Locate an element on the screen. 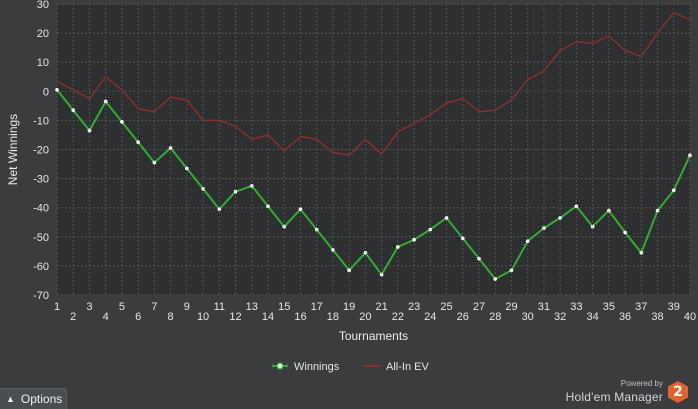 This screenshot has width=698, height=409. x-tick-label: 36 is located at coordinates (625, 317).